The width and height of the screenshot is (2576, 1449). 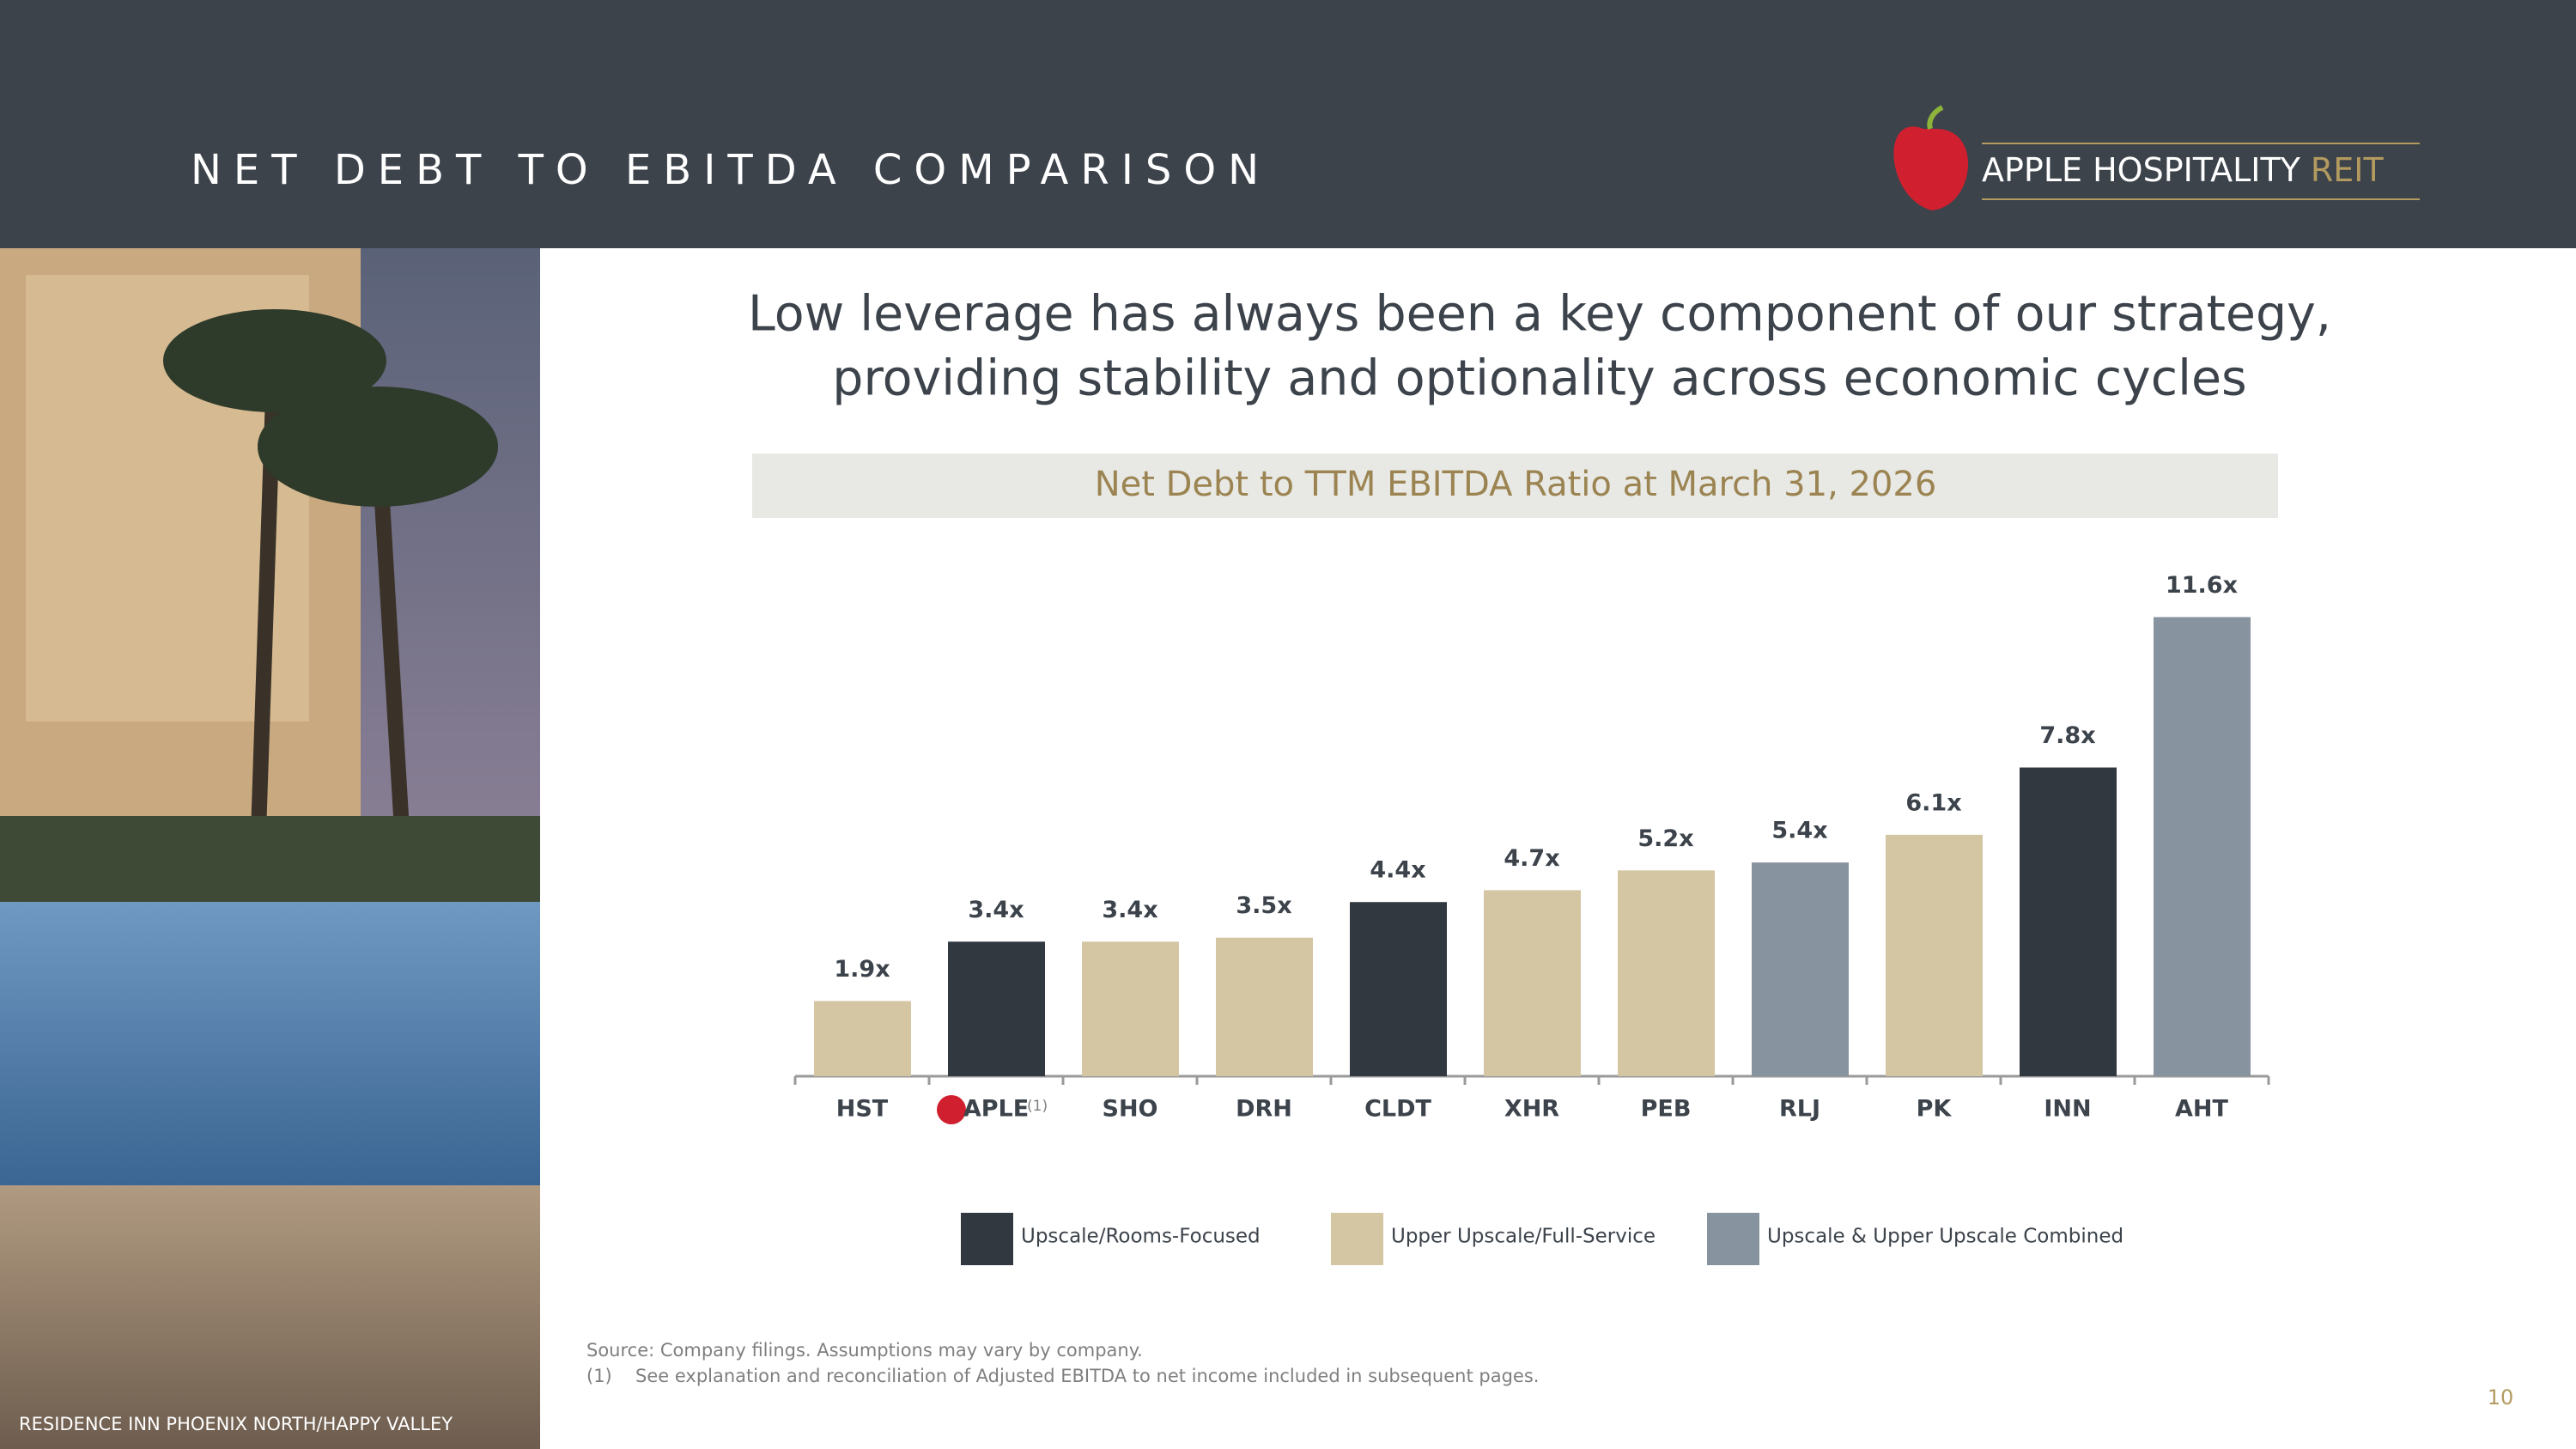 What do you see at coordinates (2202, 585) in the screenshot?
I see `value-label: 11.6x` at bounding box center [2202, 585].